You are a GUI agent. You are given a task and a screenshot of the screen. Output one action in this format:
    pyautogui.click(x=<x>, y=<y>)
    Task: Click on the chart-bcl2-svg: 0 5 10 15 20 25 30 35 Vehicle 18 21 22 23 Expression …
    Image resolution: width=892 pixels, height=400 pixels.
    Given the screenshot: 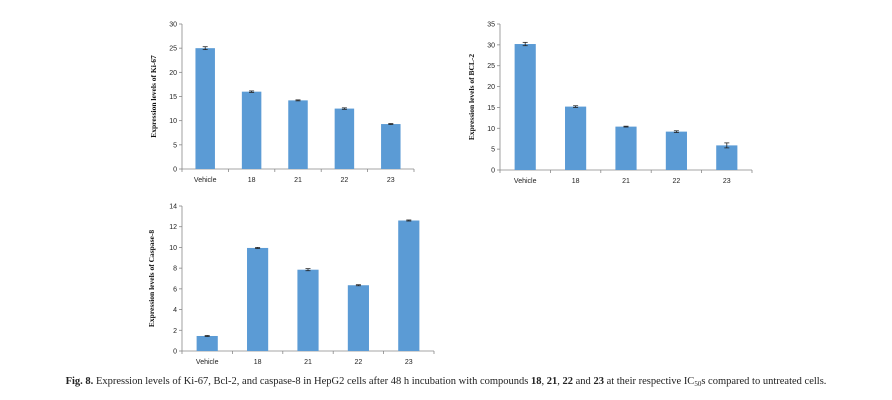 What is the action you would take?
    pyautogui.click(x=610, y=103)
    